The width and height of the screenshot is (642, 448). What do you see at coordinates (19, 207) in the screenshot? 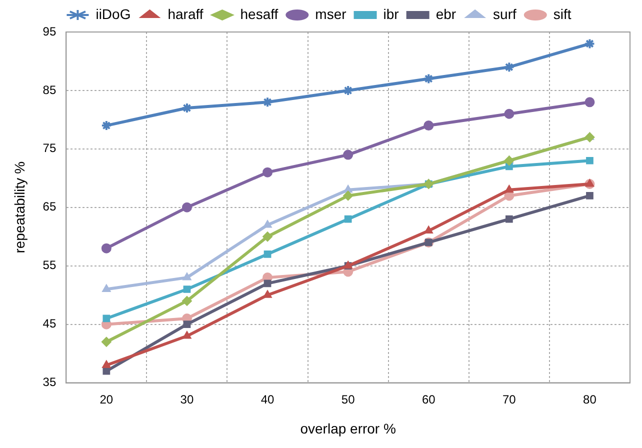
I see `y-axis-title: repeatability %` at bounding box center [19, 207].